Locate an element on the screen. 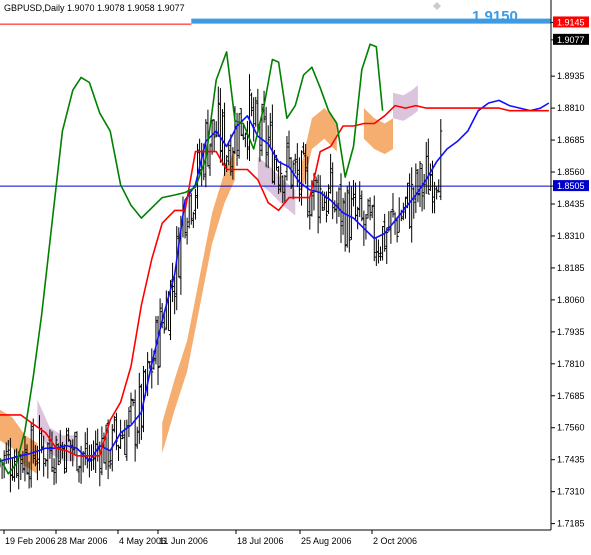 This screenshot has width=591, height=555. y-tick-label: 1.8935 is located at coordinates (571, 76).